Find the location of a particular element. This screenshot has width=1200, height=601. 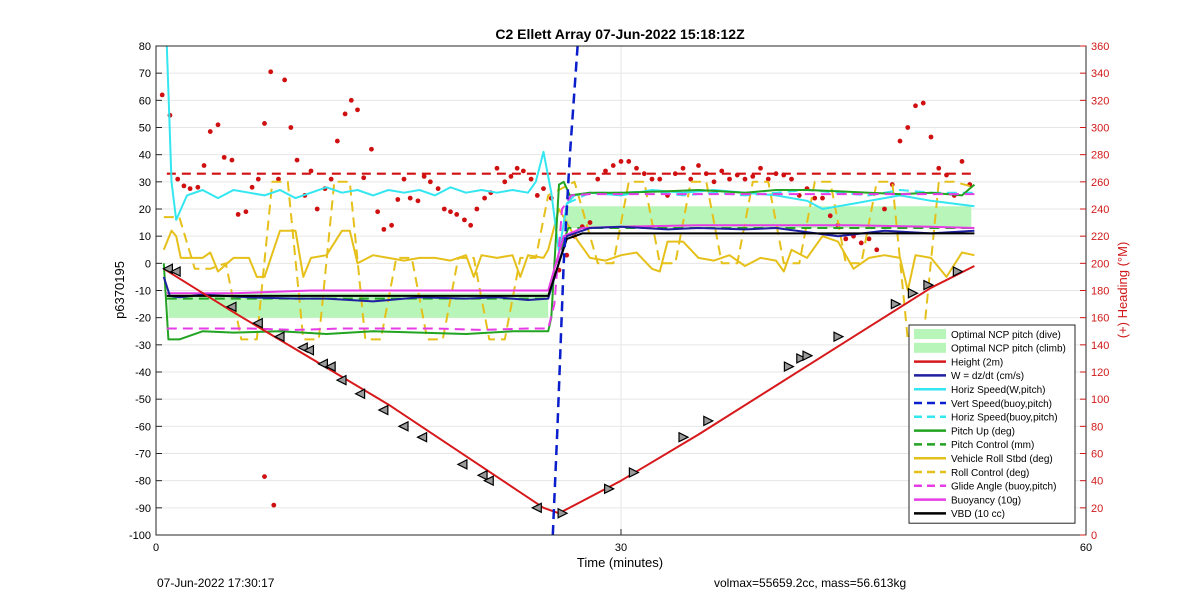

legend-box is located at coordinates (992, 424).